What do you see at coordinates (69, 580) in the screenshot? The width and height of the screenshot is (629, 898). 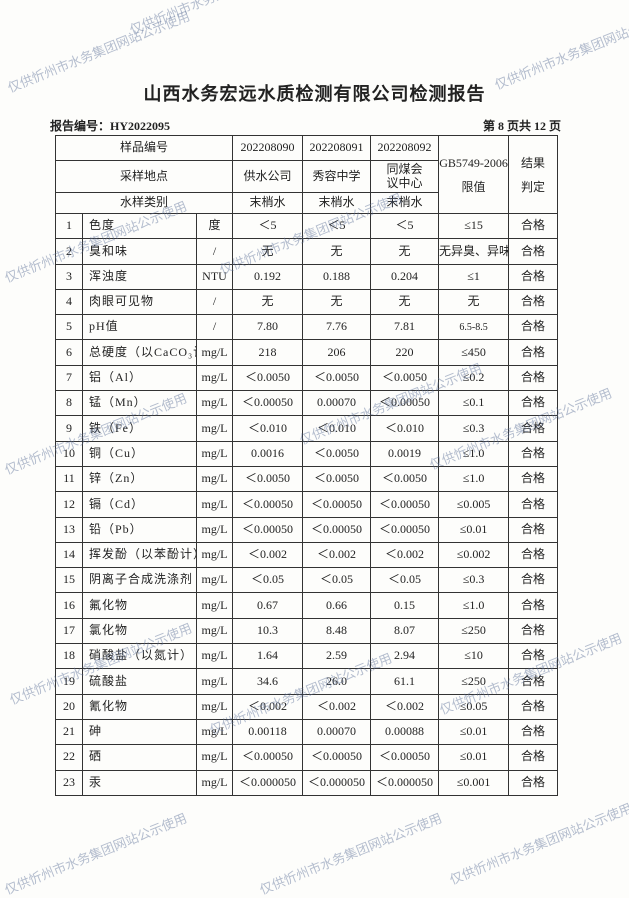 I see `row-number: 15` at bounding box center [69, 580].